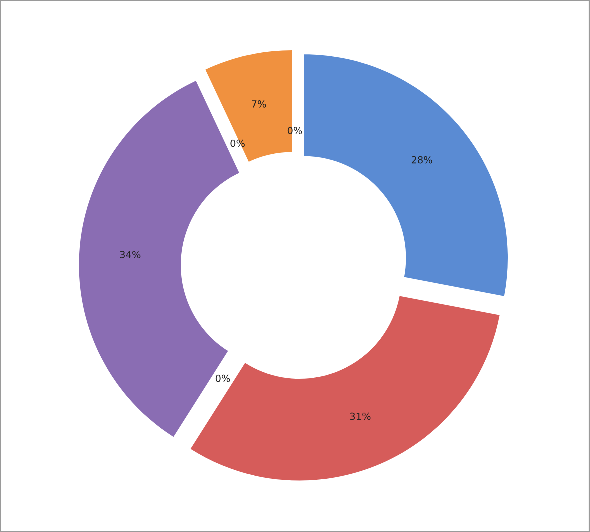 The image size is (590, 532). What do you see at coordinates (259, 104) in the screenshot?
I see `data-label: 7%` at bounding box center [259, 104].